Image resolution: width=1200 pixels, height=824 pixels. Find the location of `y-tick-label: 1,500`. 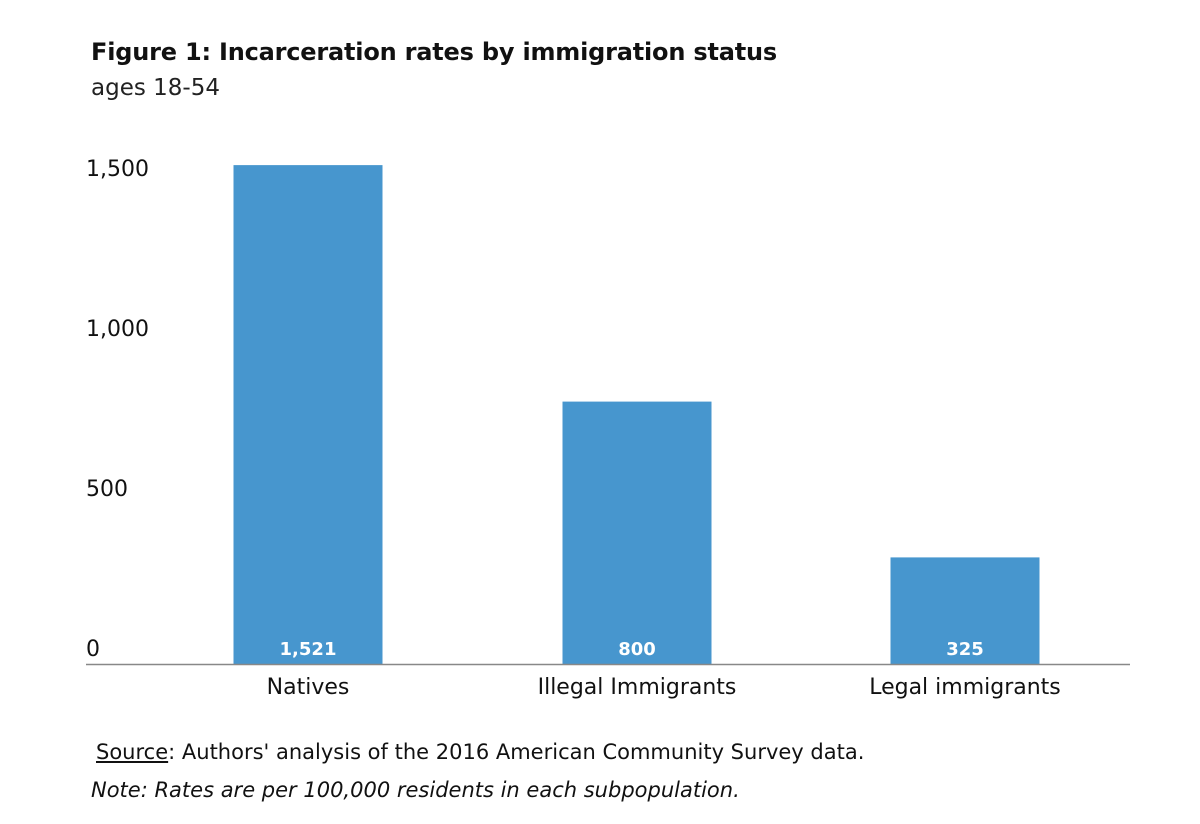

y-tick-label: 1,500 is located at coordinates (117, 169).